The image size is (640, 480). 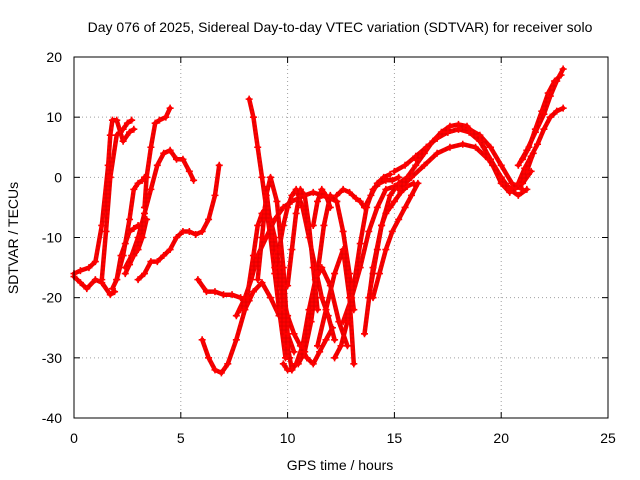 What do you see at coordinates (501, 438) in the screenshot?
I see `x-tick-label: 20` at bounding box center [501, 438].